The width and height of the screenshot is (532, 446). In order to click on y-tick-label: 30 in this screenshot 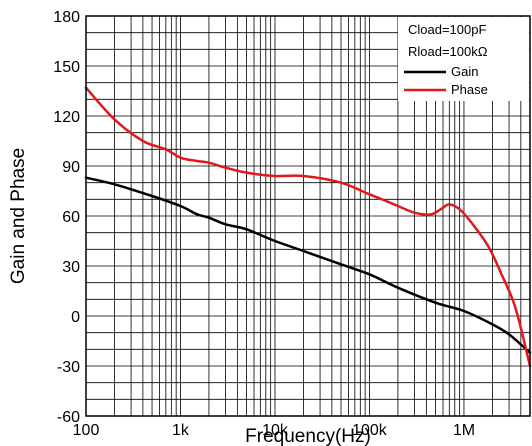, I will do `click(71, 267)`.